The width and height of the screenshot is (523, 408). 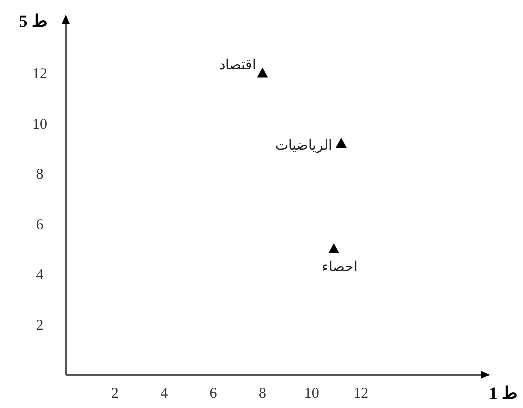 I want to click on annotation: اقتصاد, so click(x=238, y=66).